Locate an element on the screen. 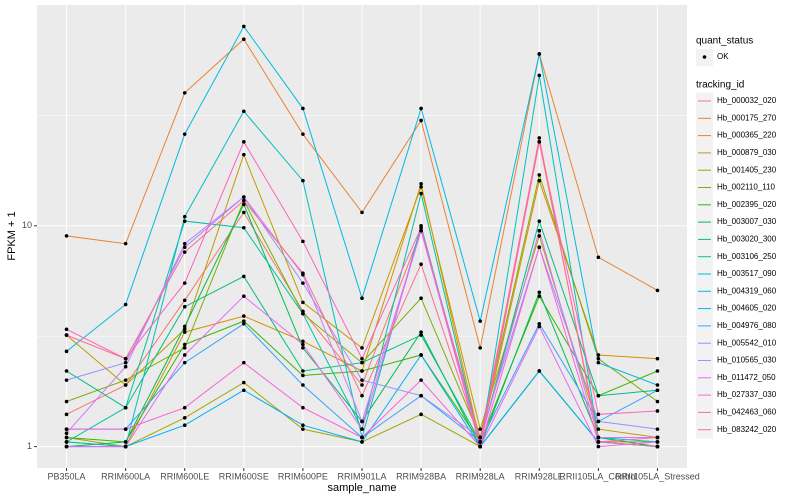 The image size is (800, 500). legend-label: Hb_002110_110 is located at coordinates (746, 187).